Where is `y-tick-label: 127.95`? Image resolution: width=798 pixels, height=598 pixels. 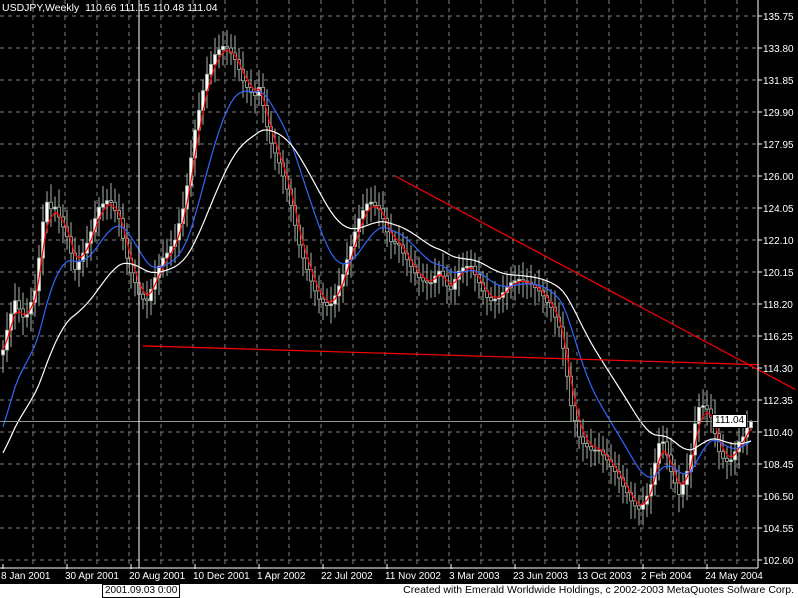
y-tick-label: 127.95 is located at coordinates (778, 145).